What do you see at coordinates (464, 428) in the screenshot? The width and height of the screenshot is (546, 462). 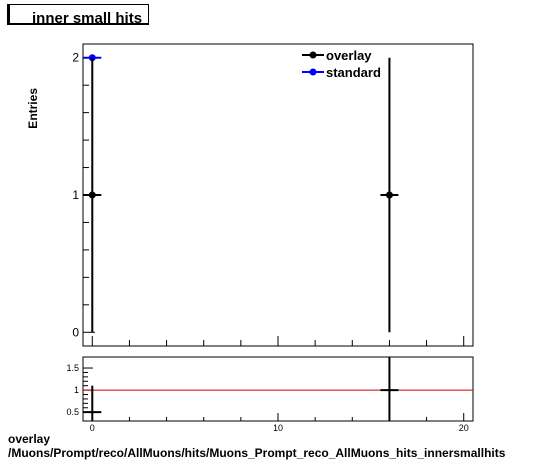 I see `ratio-x-tick-label: 20` at bounding box center [464, 428].